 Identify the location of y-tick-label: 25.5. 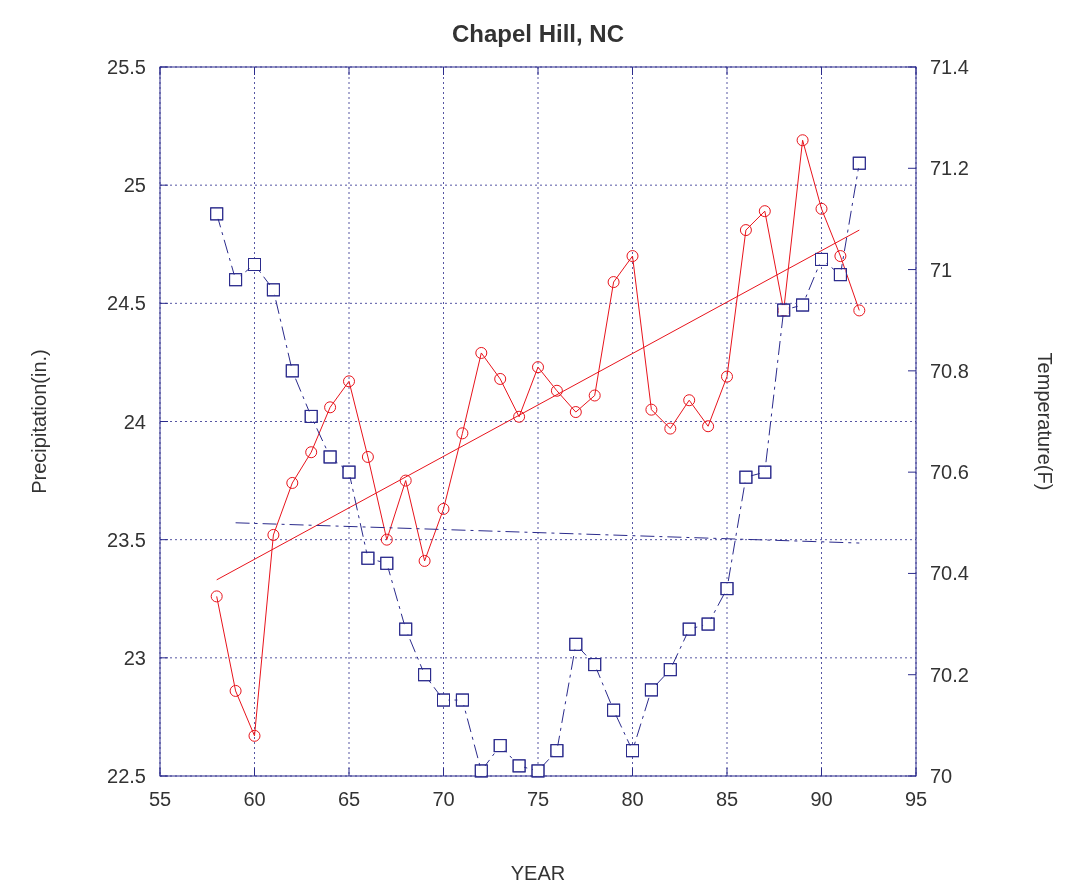
(126, 67).